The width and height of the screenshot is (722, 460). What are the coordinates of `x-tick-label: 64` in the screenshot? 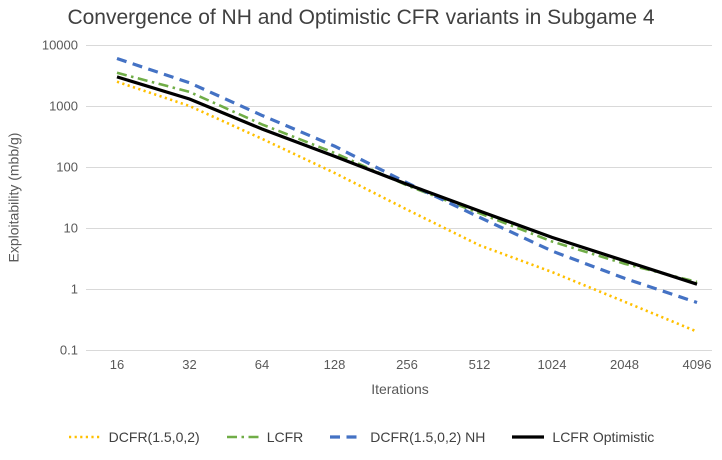 It's located at (262, 364).